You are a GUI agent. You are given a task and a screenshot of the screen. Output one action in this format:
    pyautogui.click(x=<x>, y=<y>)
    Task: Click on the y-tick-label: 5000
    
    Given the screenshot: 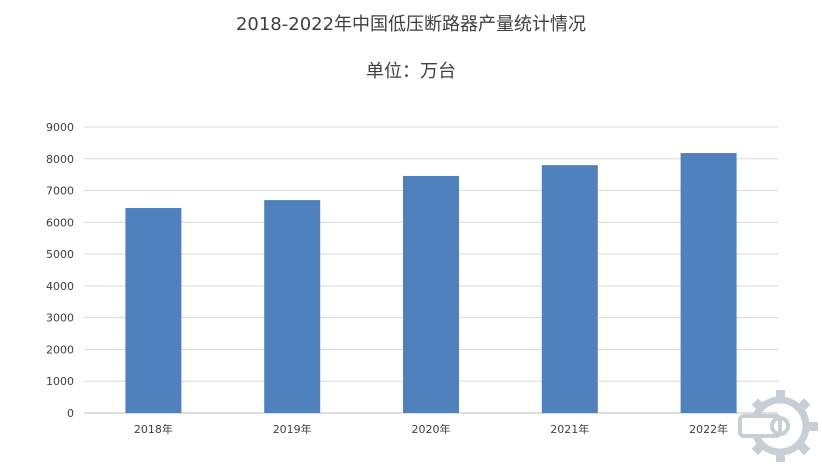 What is the action you would take?
    pyautogui.click(x=60, y=254)
    